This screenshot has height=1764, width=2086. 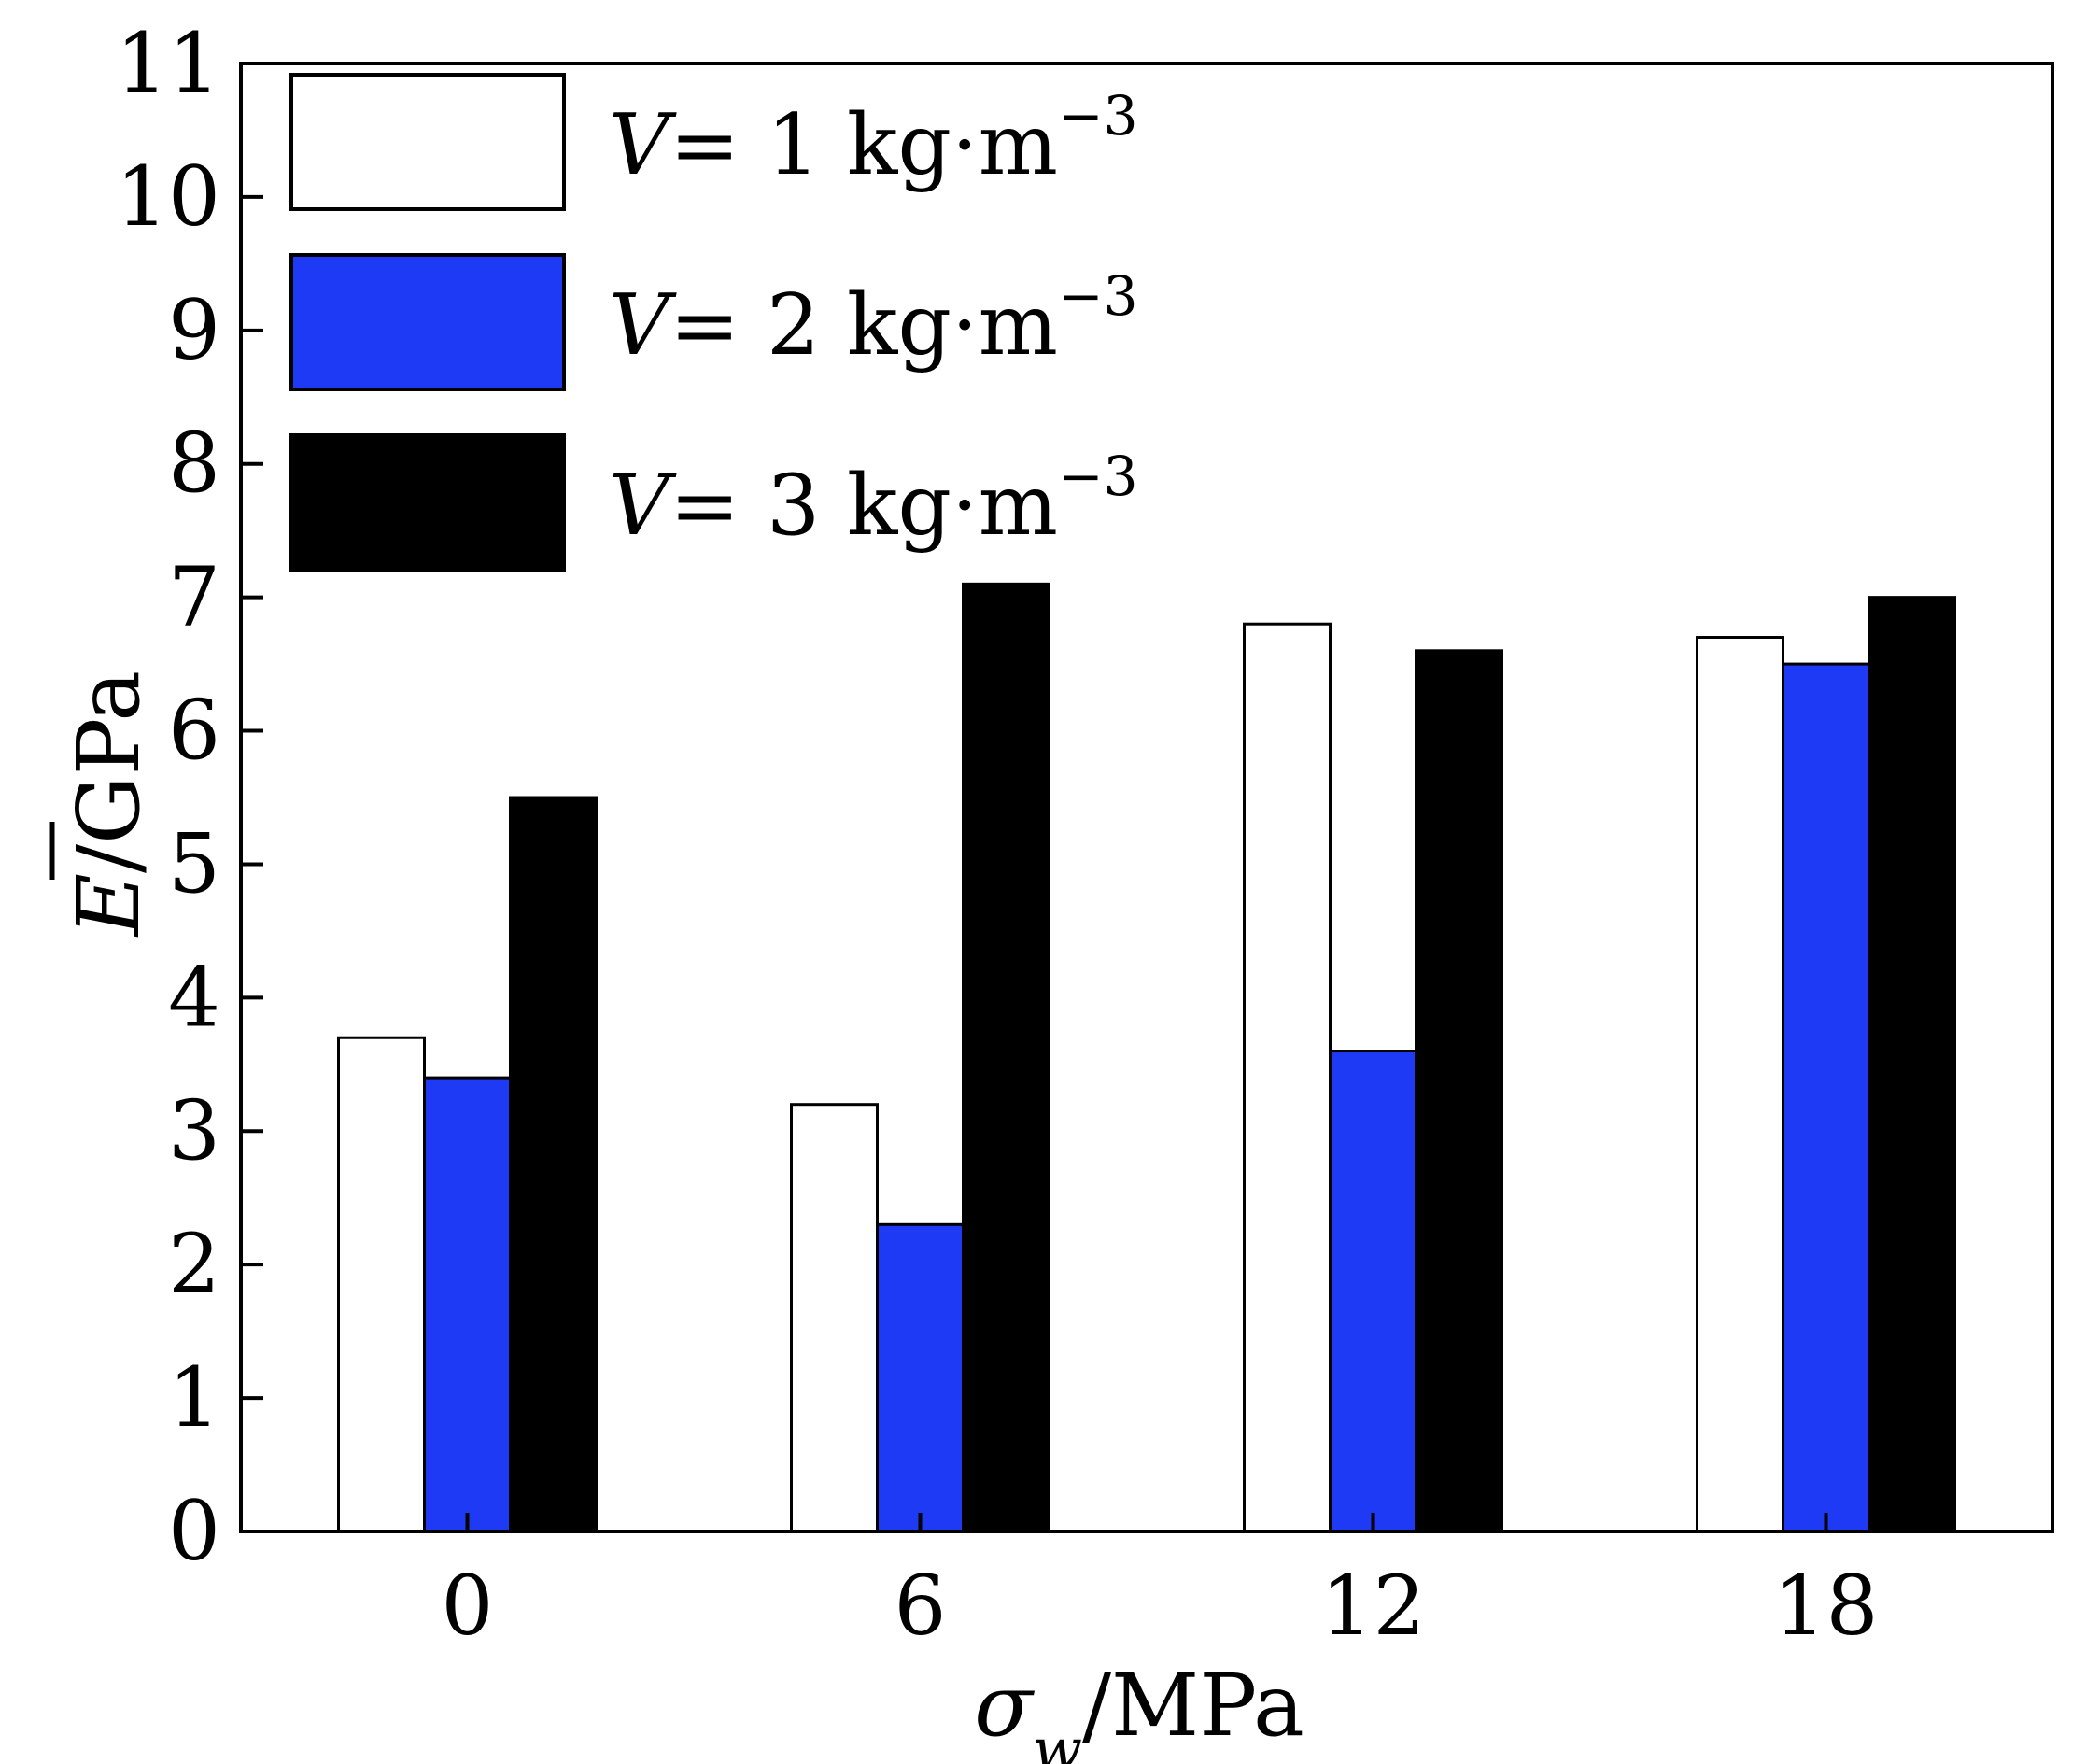 What do you see at coordinates (468, 1606) in the screenshot?
I see `x-tick-label: 0` at bounding box center [468, 1606].